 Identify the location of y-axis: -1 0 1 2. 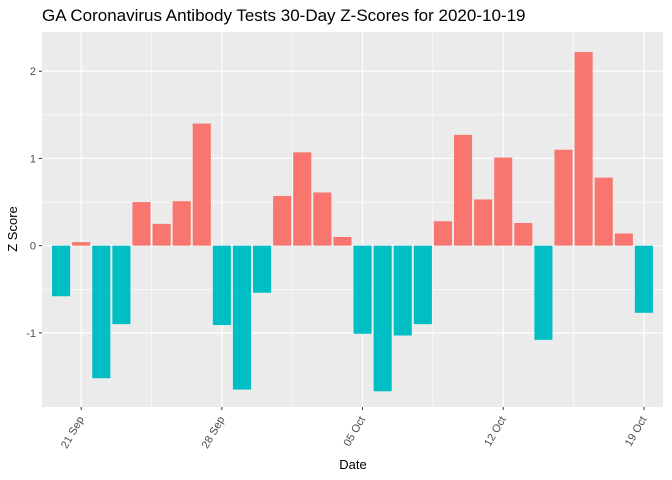
(34, 203).